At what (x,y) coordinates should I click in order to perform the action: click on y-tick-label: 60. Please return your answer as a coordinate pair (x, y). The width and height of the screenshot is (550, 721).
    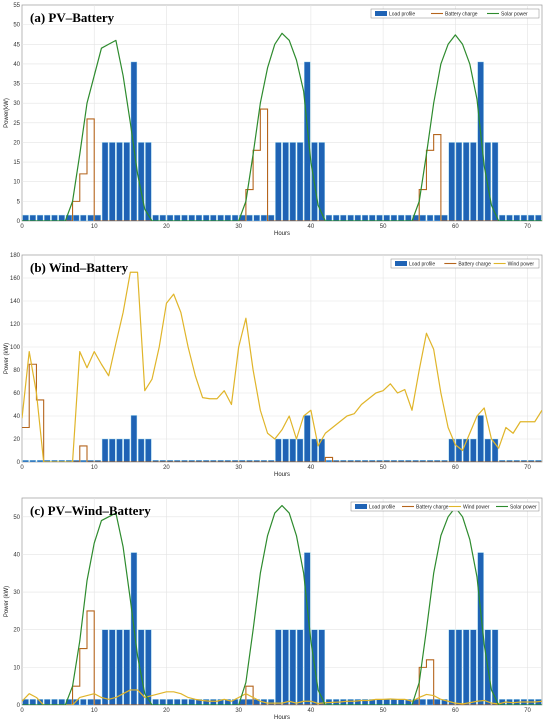
    Looking at the image, I should click on (16, 394).